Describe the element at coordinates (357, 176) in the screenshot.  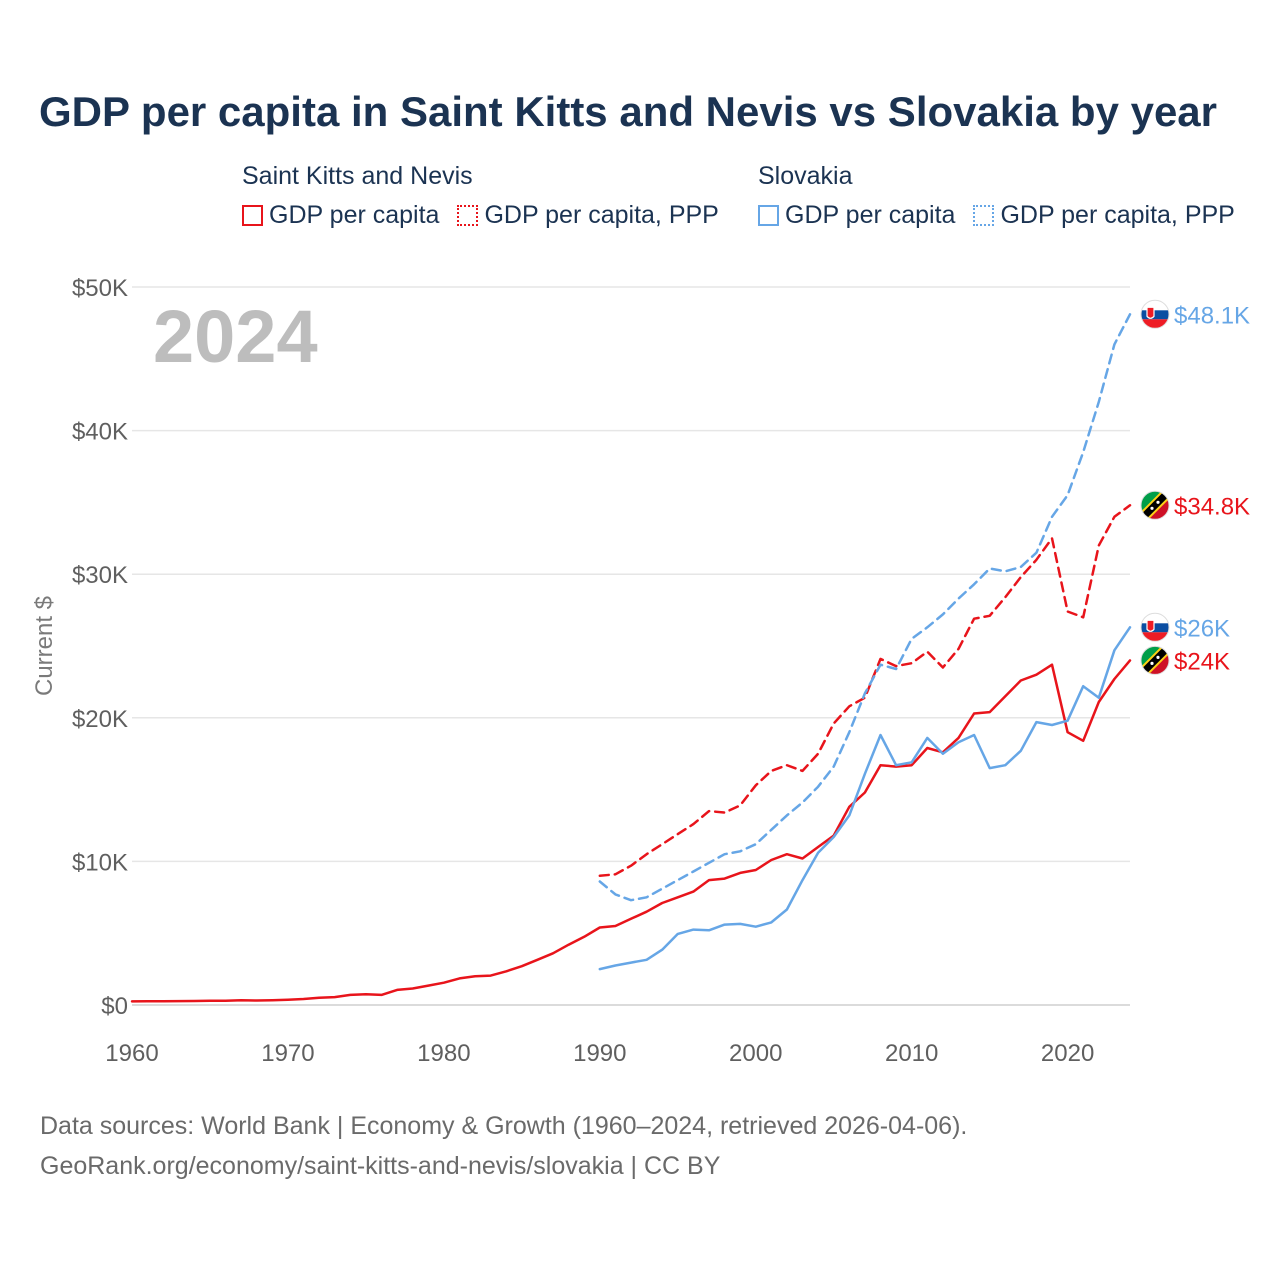
I see `legend-group-name: Saint Kitts and Nevis` at that location.